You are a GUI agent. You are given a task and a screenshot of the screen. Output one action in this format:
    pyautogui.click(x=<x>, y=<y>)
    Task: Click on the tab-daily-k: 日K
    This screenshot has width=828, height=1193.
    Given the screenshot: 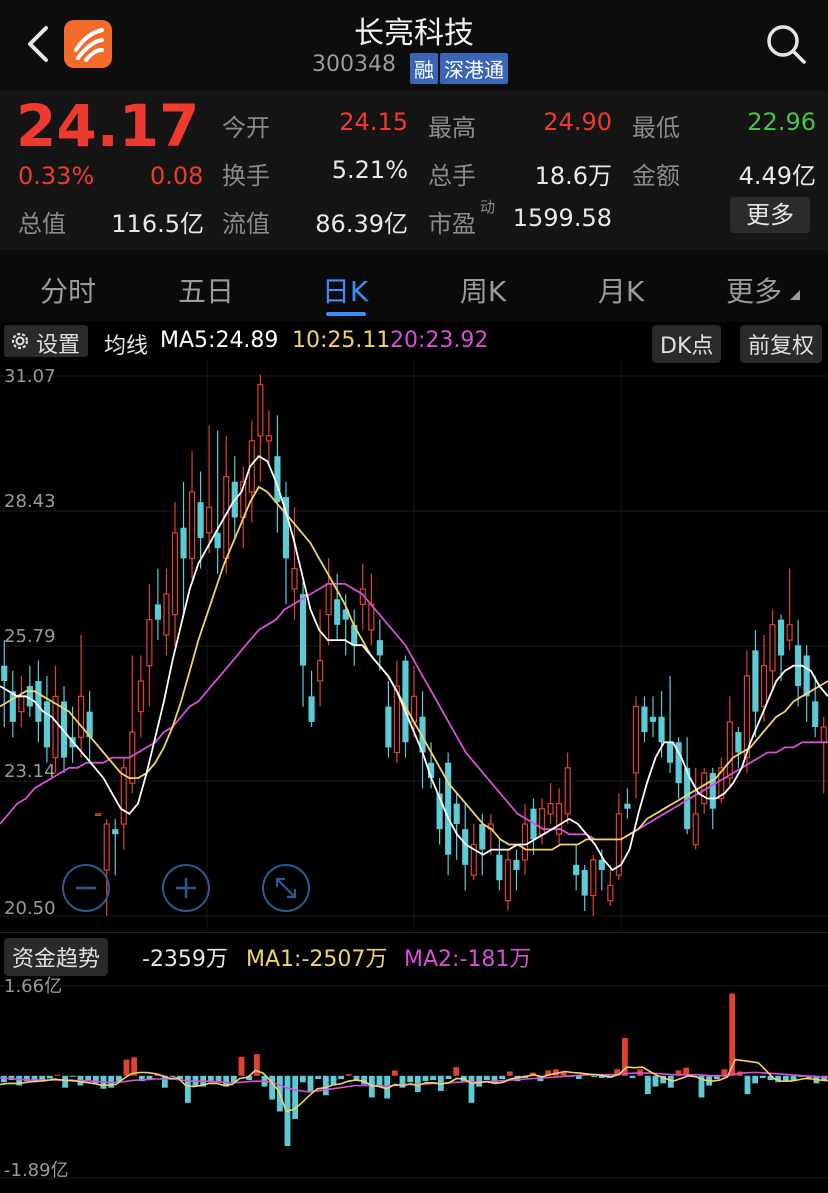 What is the action you would take?
    pyautogui.click(x=345, y=291)
    